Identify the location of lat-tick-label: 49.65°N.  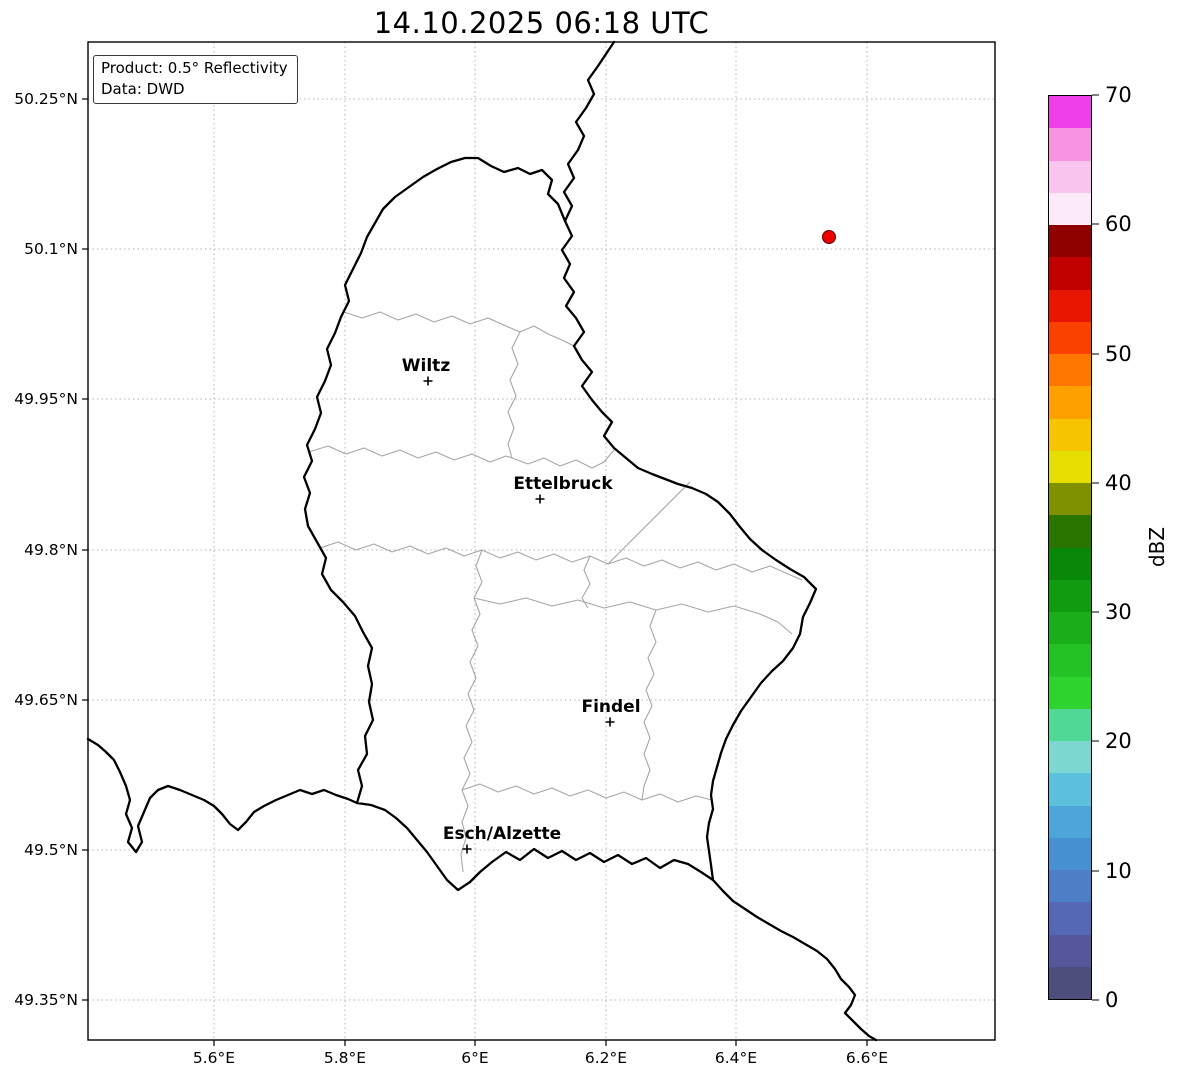
(46, 700).